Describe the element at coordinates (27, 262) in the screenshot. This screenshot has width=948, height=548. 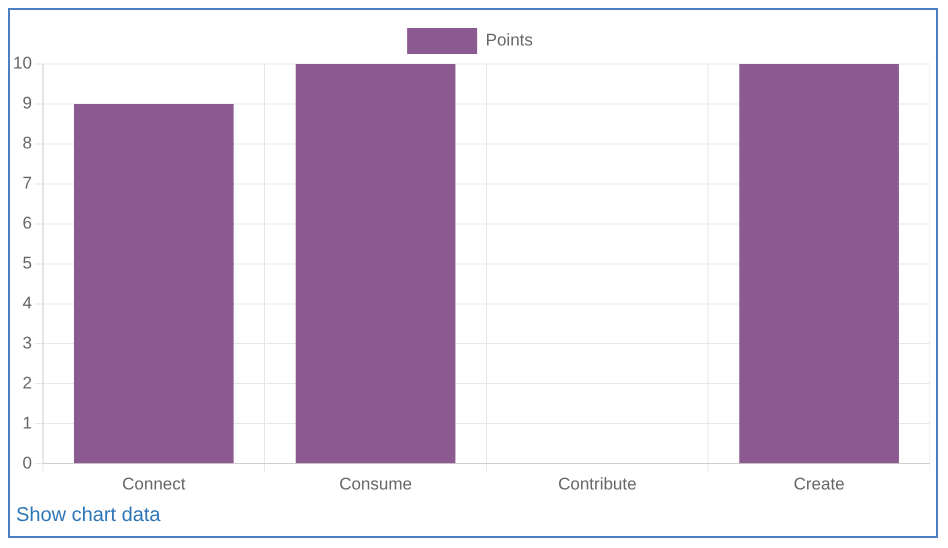
I see `y-tick-label: 5` at that location.